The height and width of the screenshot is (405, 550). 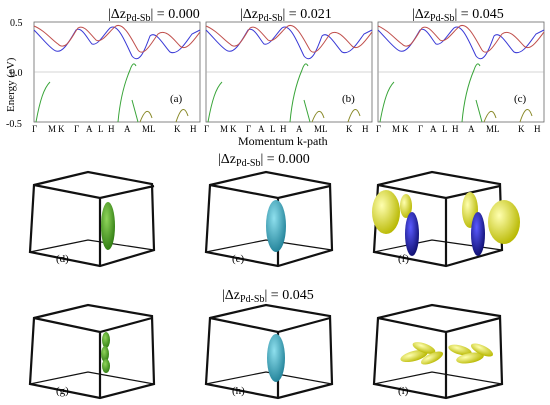 What do you see at coordinates (289, 65) in the screenshot?
I see `band-panel-b: |ΔzPd-Sb| = 0.021 (b)` at bounding box center [289, 65].